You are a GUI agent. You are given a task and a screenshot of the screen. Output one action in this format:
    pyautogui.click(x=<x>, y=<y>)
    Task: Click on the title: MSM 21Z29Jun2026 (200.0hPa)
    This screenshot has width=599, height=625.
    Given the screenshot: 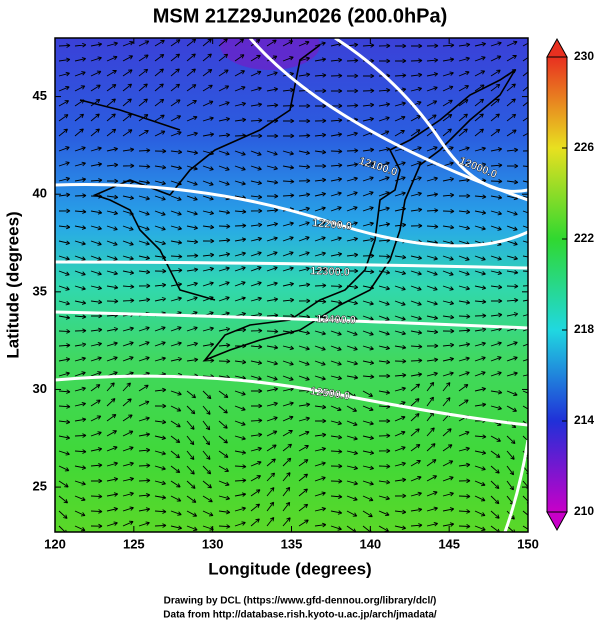 What is the action you would take?
    pyautogui.click(x=300, y=16)
    